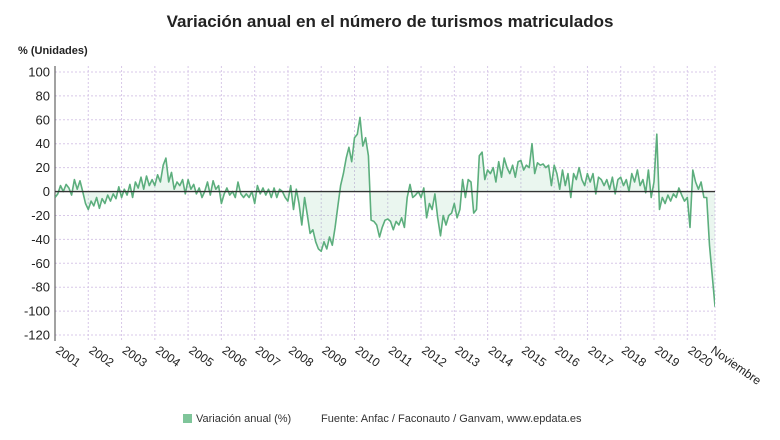 The image size is (780, 440). What do you see at coordinates (634, 356) in the screenshot?
I see `x-tick-label: 2018` at bounding box center [634, 356].